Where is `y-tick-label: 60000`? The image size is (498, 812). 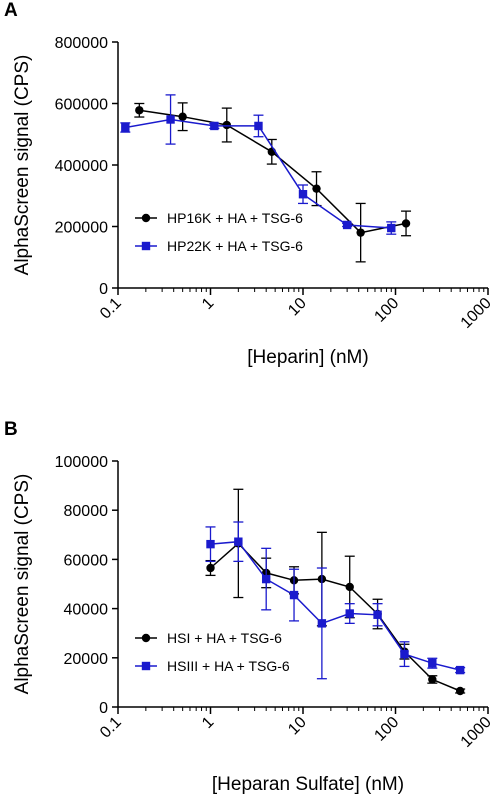 y-tick-label: 60000 is located at coordinates (86, 560).